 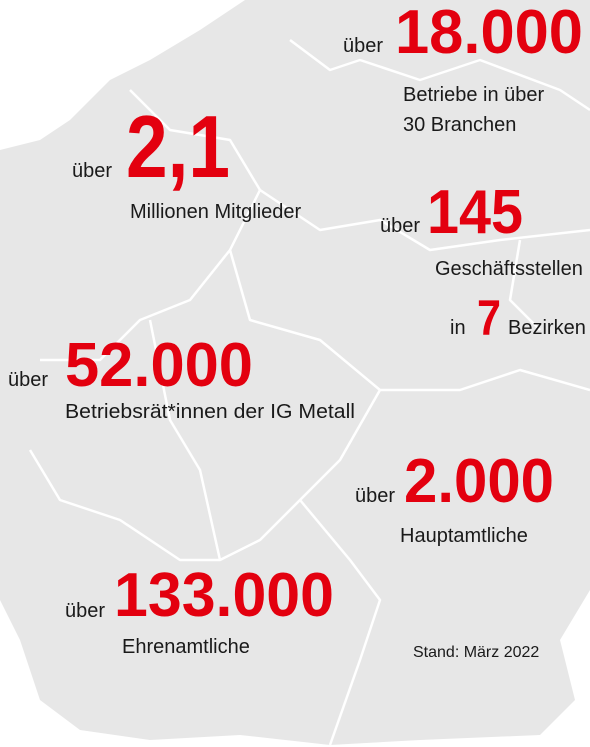 What do you see at coordinates (476, 652) in the screenshot?
I see `footnote: Stand: März 2022` at bounding box center [476, 652].